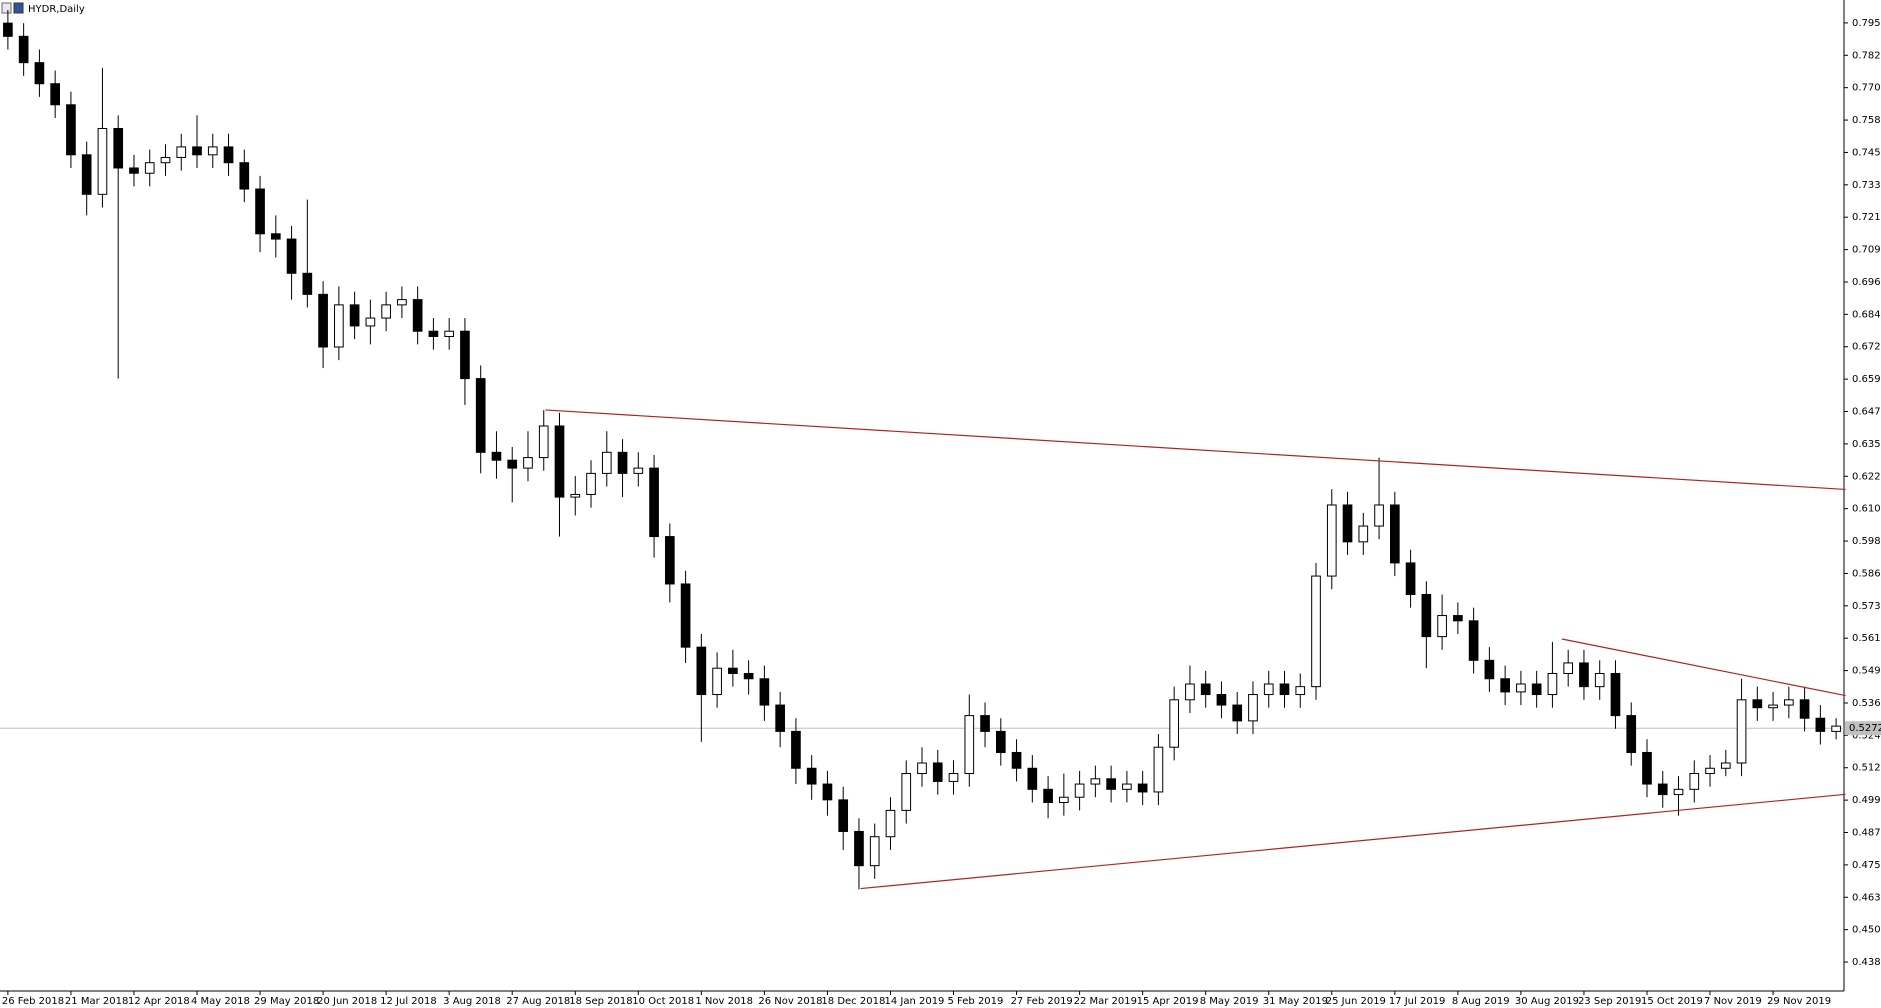  What do you see at coordinates (347, 1001) in the screenshot?
I see `x-tick-label: 20 Jun 2018` at bounding box center [347, 1001].